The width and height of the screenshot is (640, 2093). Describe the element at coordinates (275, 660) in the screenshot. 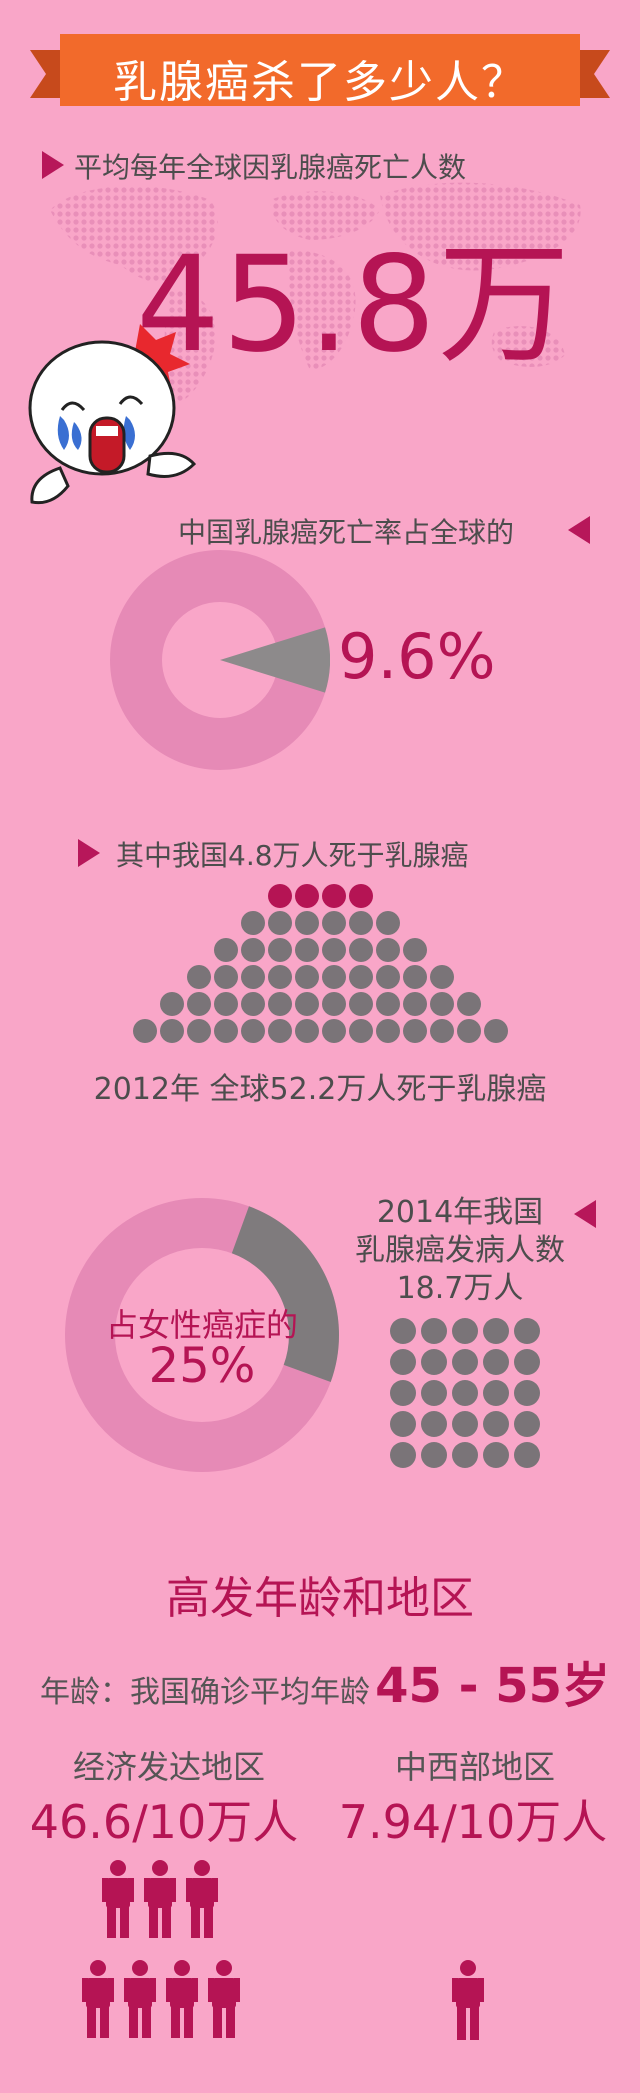

I see `donut-share-slice` at that location.